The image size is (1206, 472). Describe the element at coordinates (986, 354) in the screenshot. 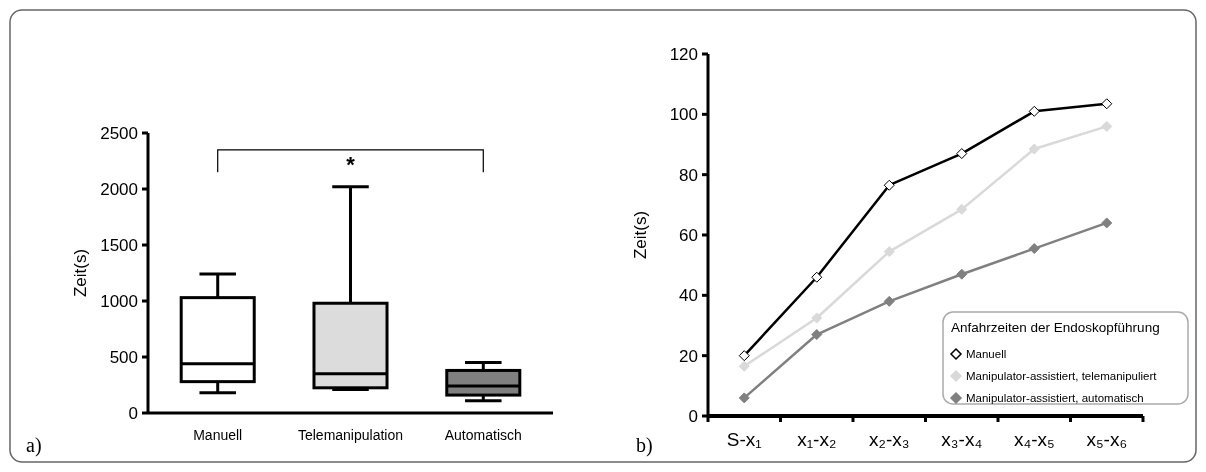

I see `legend-label: Manuell` at that location.